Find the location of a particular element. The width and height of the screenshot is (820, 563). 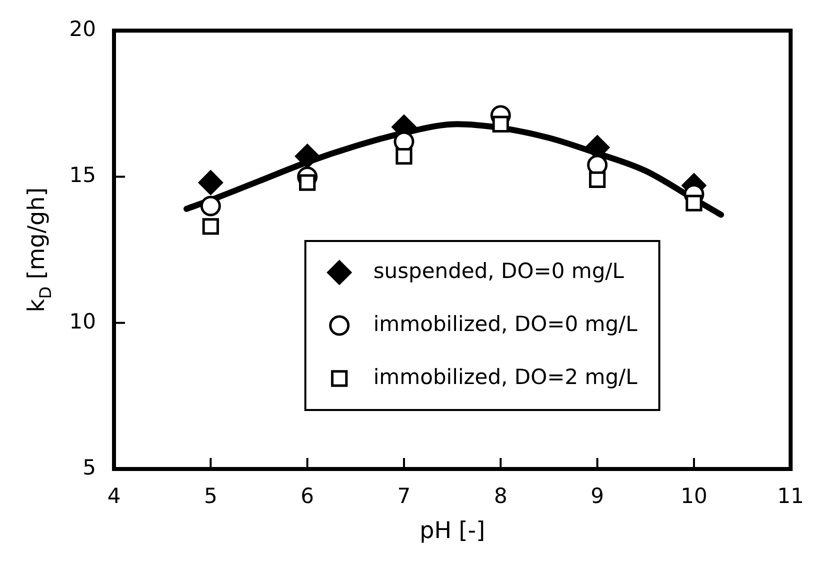

y-tick-label: 15 is located at coordinates (82, 175).